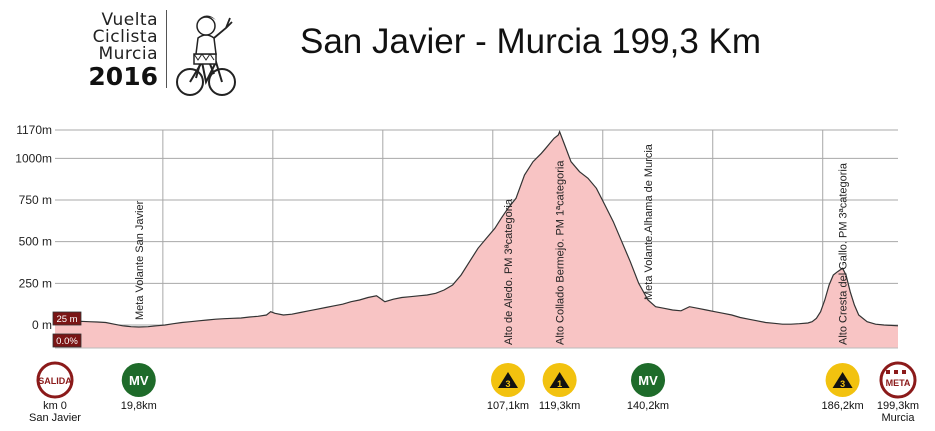 This screenshot has height=431, width=935. I want to click on start-badge-label: 0.0%, so click(67, 341).